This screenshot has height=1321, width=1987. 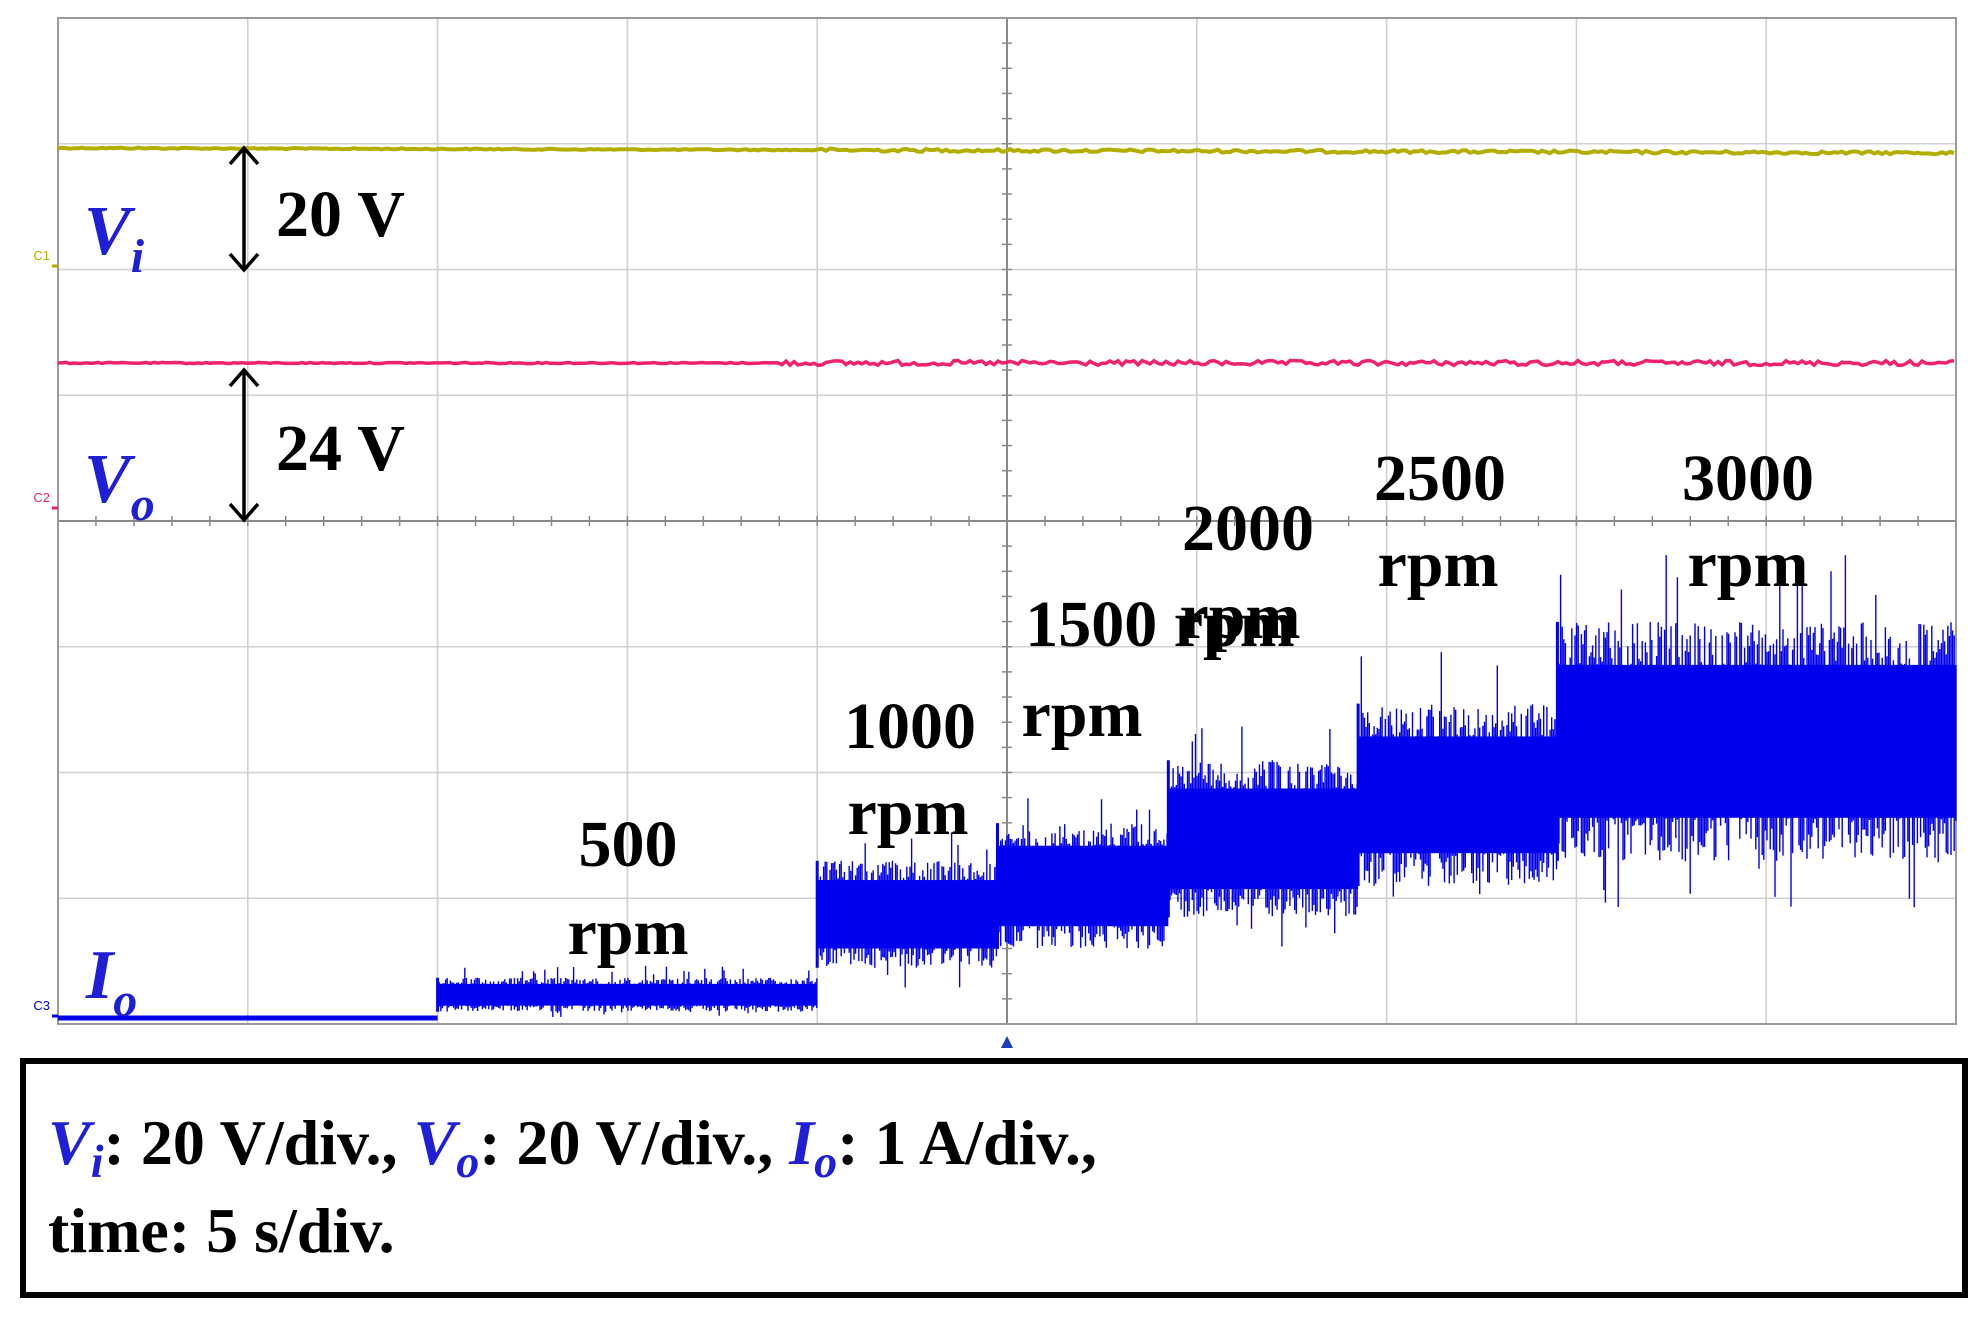 What do you see at coordinates (41, 497) in the screenshot?
I see `channel-marker-c2: C2` at bounding box center [41, 497].